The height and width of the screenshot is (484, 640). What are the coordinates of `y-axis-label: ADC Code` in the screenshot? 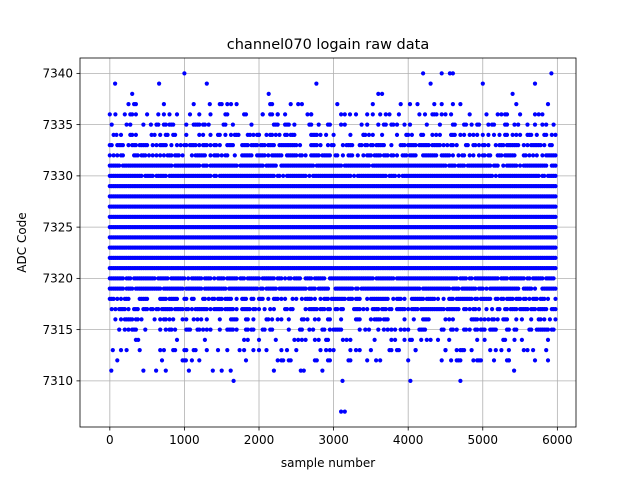 It's located at (22, 242).